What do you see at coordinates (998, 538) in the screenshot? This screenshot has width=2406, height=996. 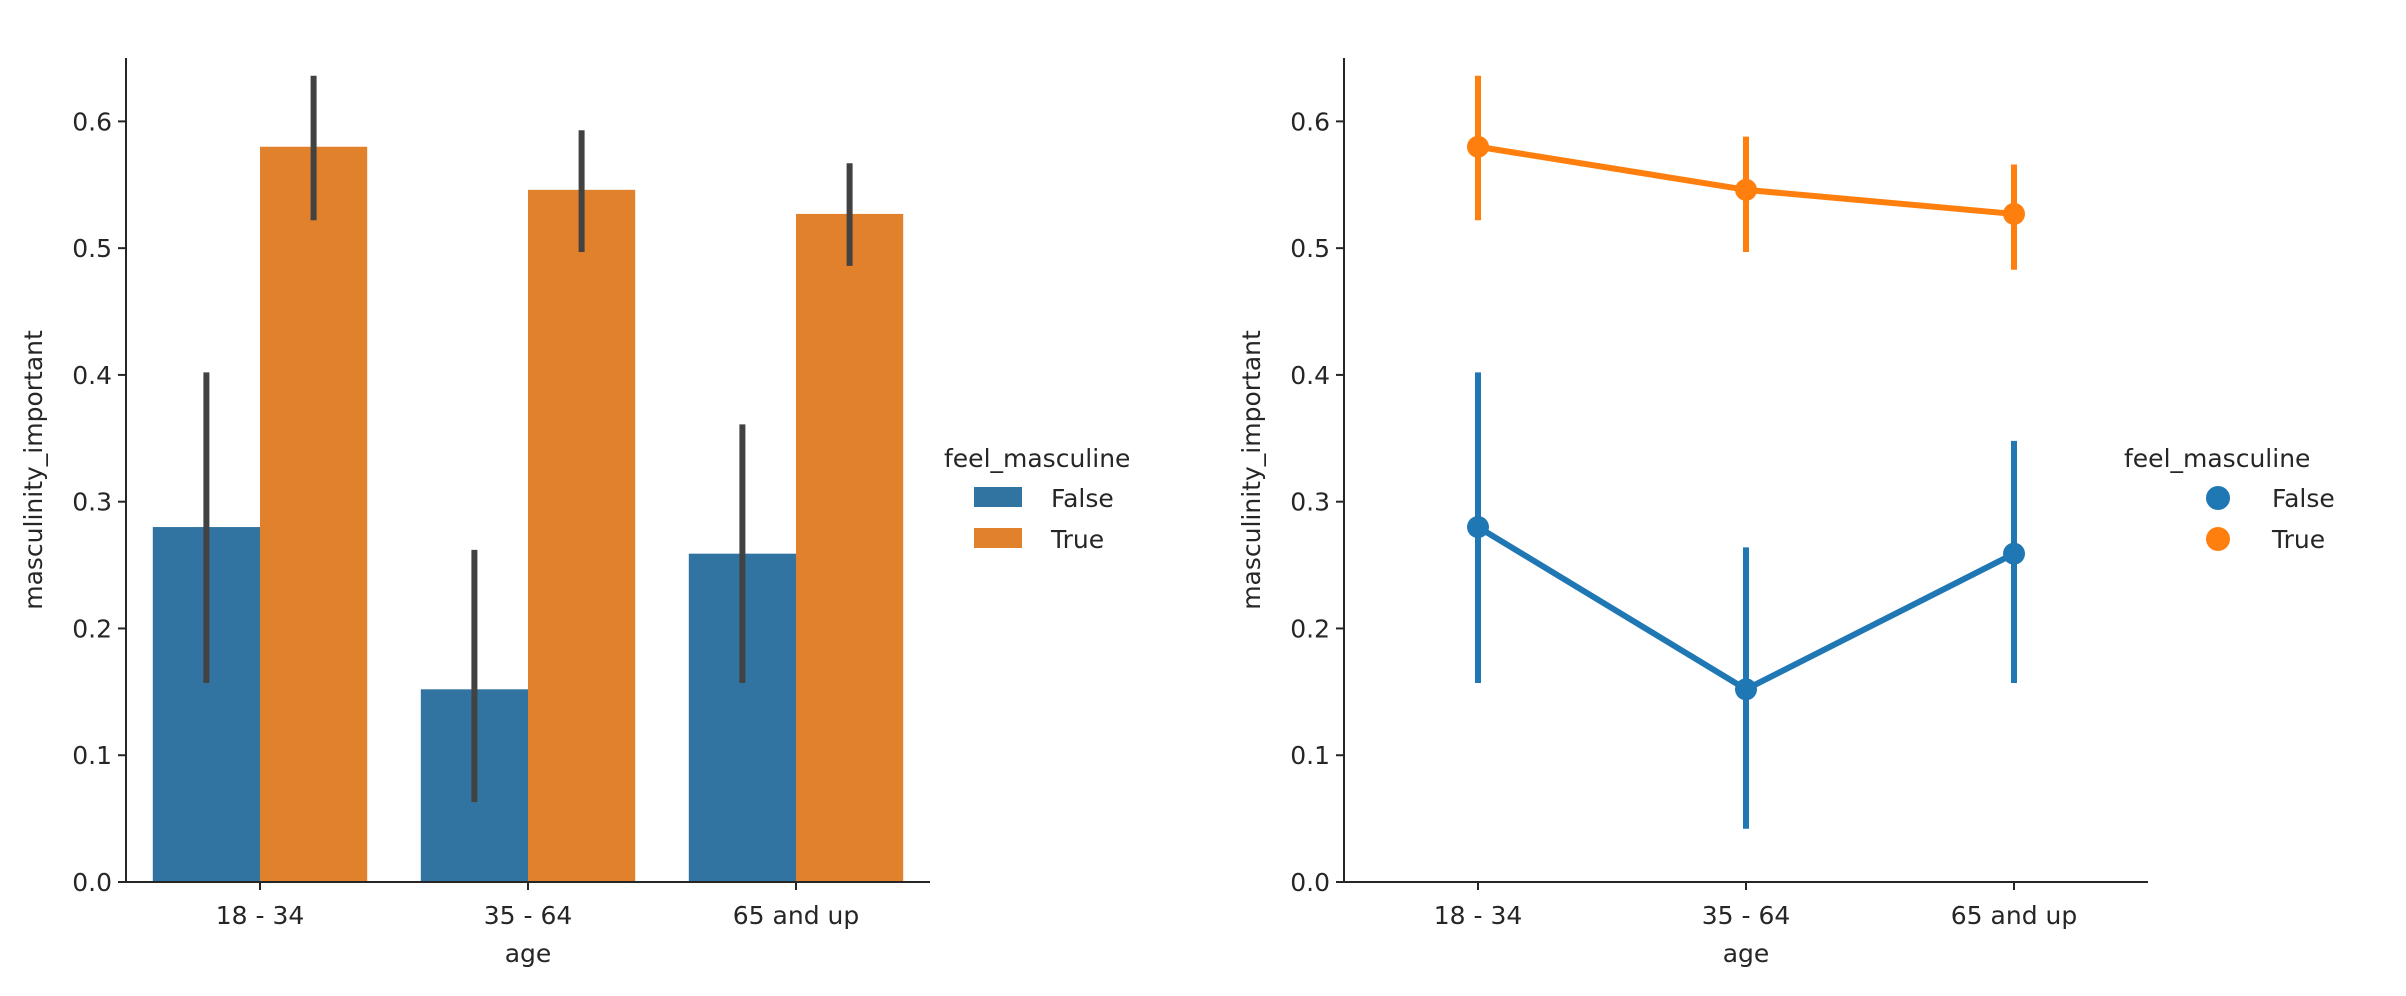 I see `legend-swatch-true` at bounding box center [998, 538].